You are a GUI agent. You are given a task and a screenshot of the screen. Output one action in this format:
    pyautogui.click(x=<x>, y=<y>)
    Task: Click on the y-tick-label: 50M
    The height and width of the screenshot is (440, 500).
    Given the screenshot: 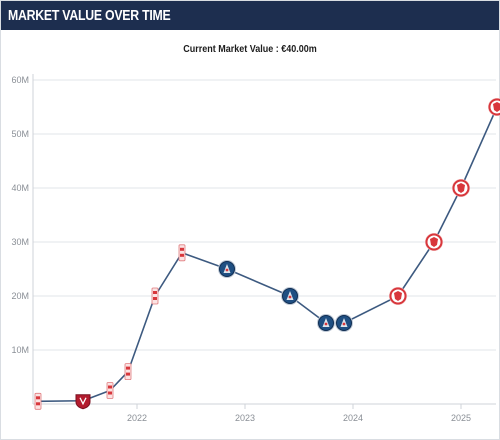 What is the action you would take?
    pyautogui.click(x=20, y=134)
    